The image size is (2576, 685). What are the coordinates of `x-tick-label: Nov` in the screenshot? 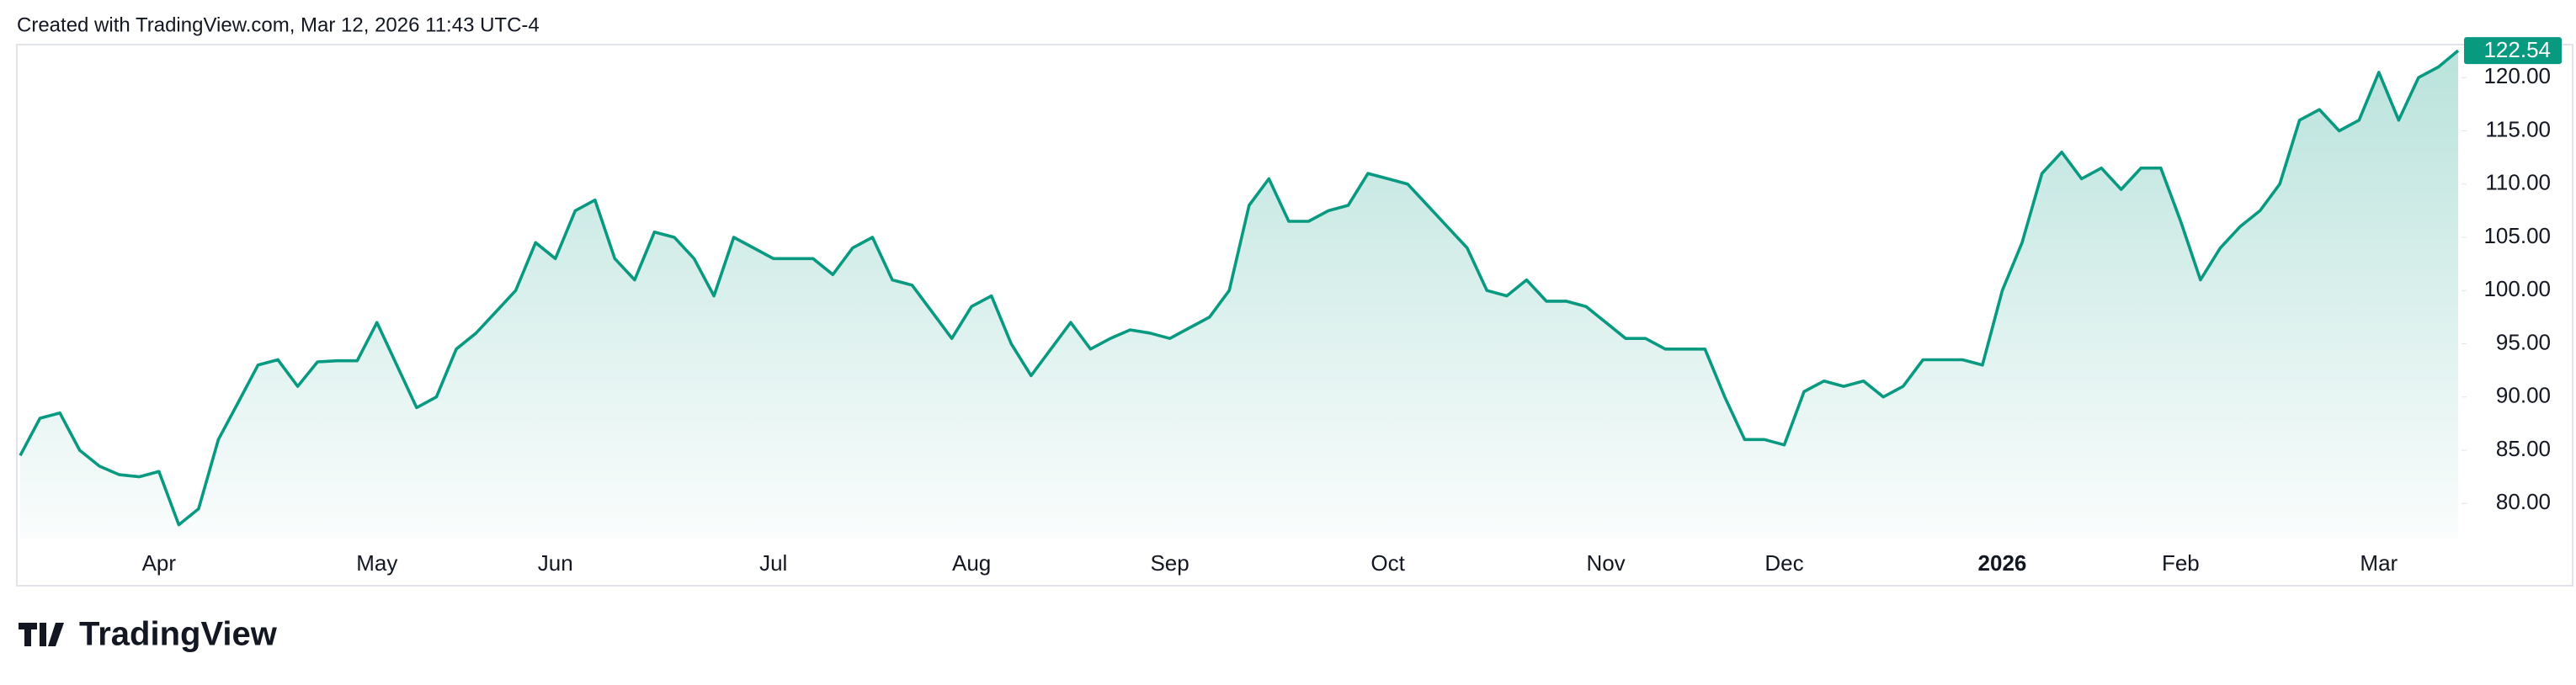 It's located at (1606, 563).